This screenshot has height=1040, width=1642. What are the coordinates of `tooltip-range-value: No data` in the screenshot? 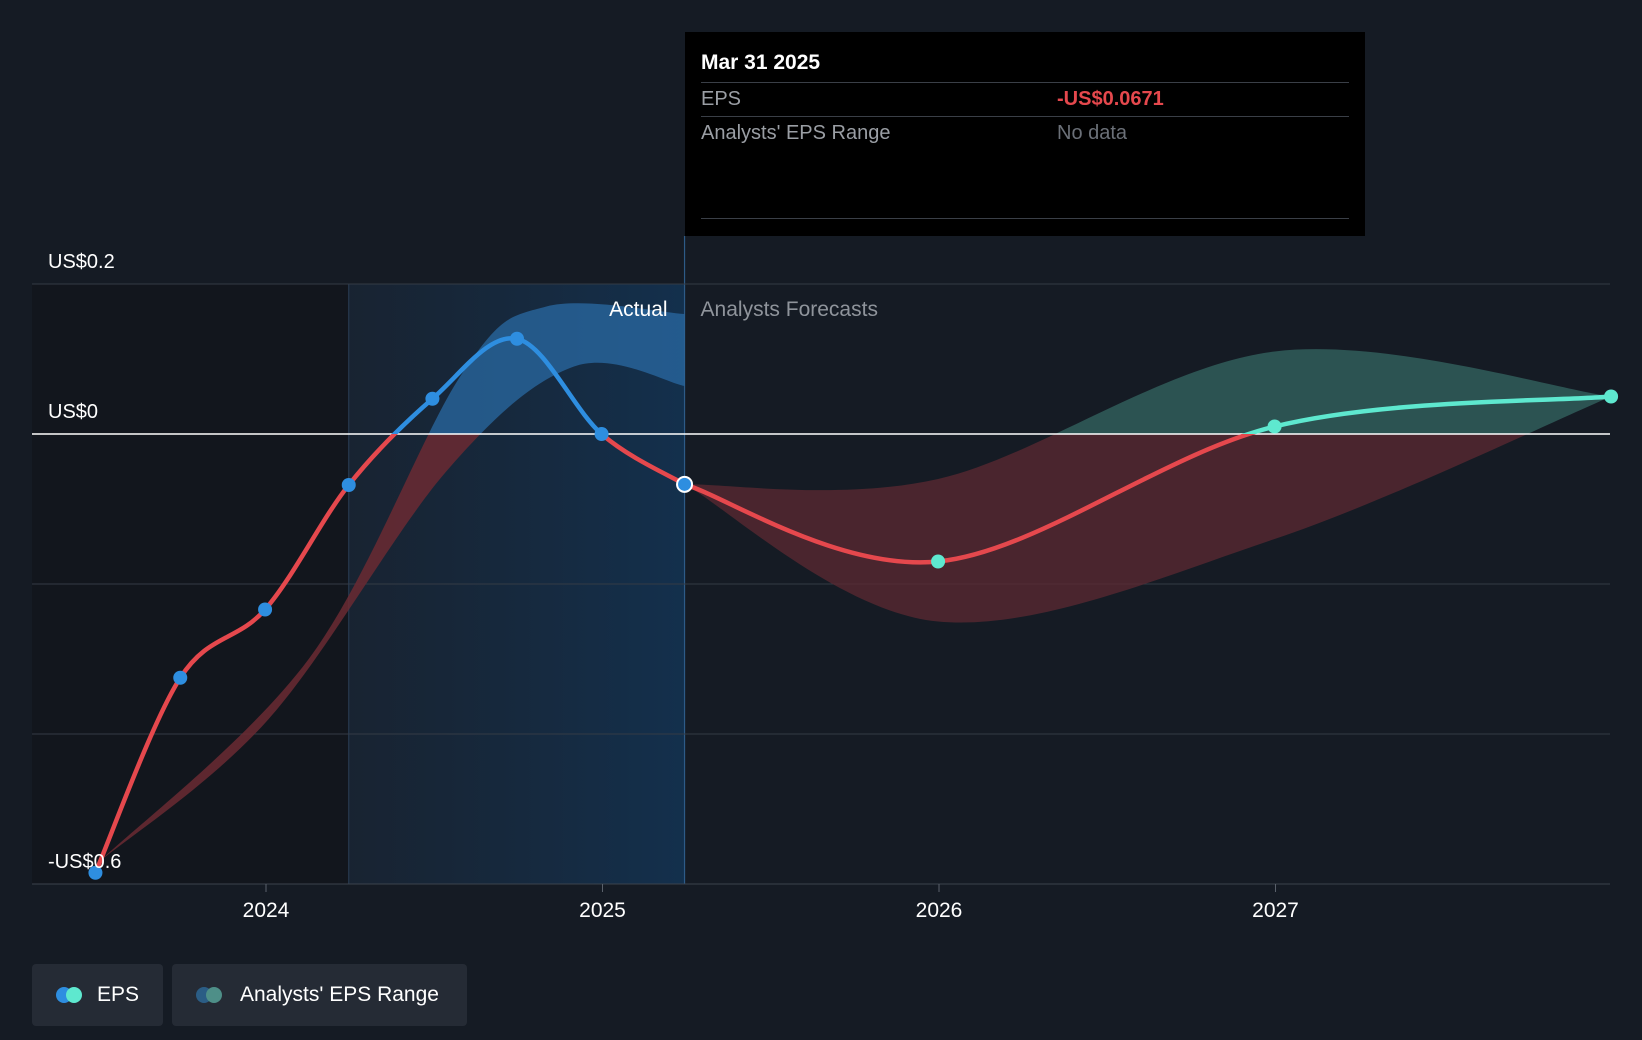 It's located at (1092, 133).